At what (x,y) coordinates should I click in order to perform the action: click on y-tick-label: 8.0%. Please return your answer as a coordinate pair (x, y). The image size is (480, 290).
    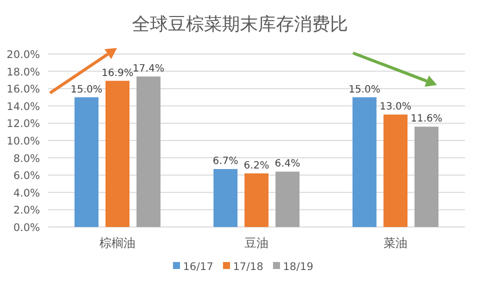
    Looking at the image, I should click on (26, 158).